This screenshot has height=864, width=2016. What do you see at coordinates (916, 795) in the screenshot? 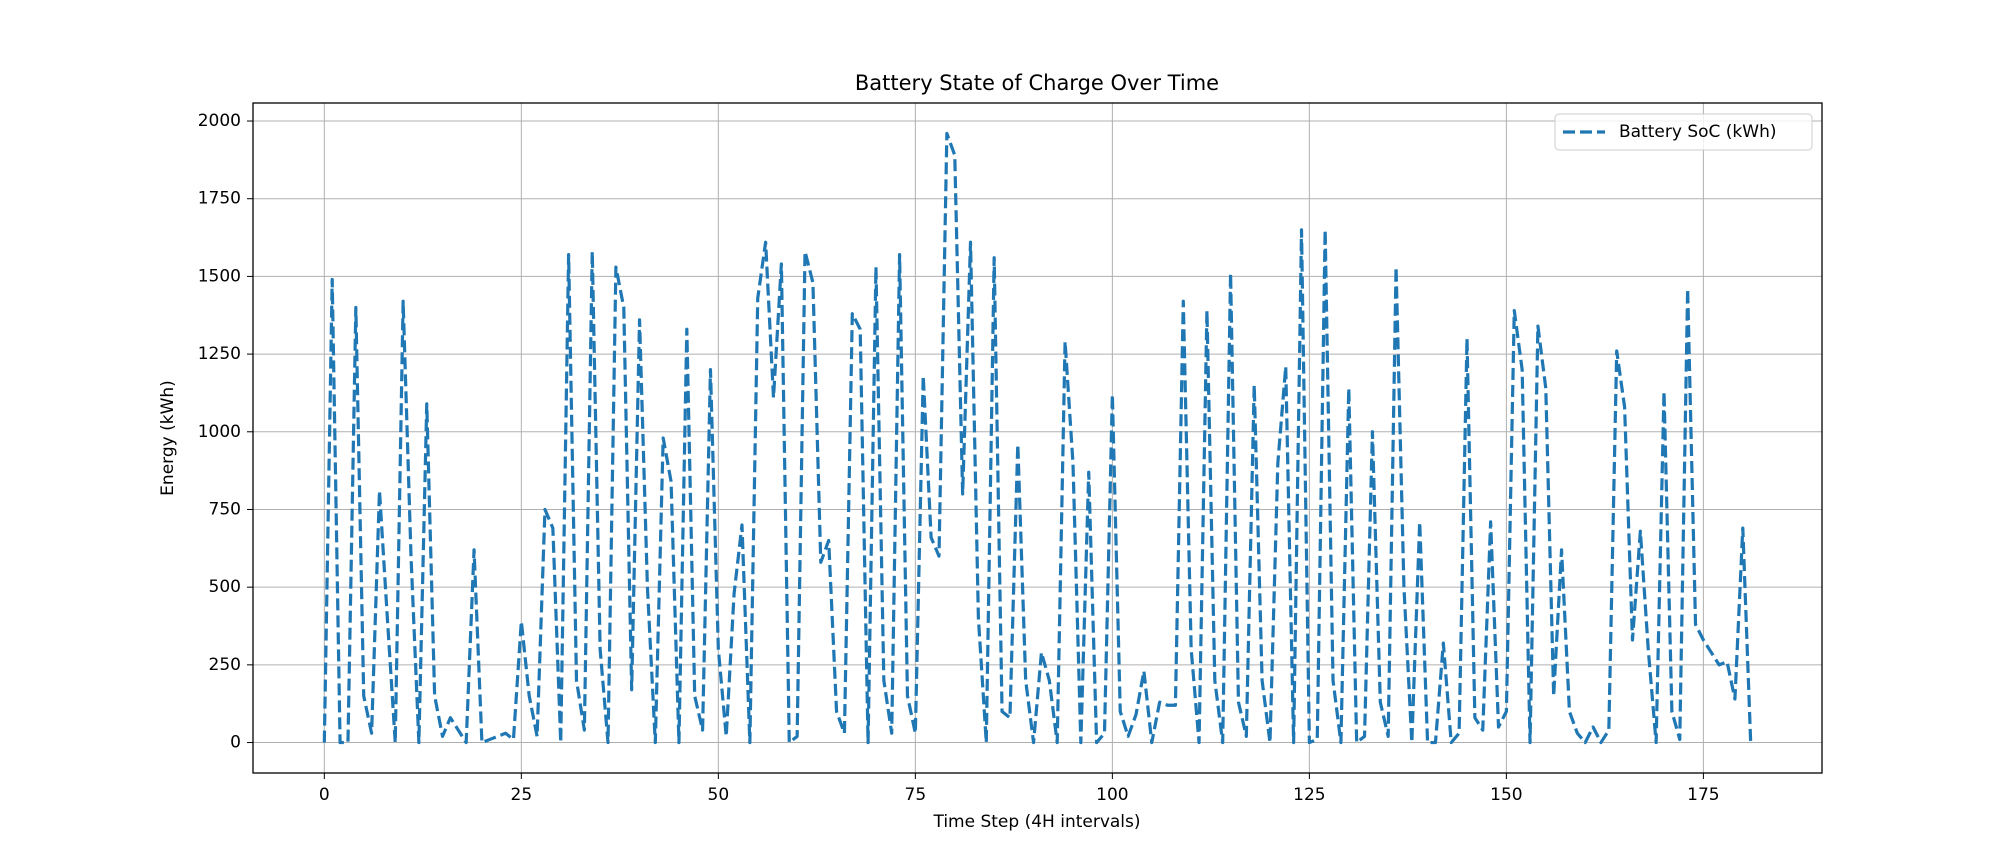
I see `x-tick-label: 75` at bounding box center [916, 795].